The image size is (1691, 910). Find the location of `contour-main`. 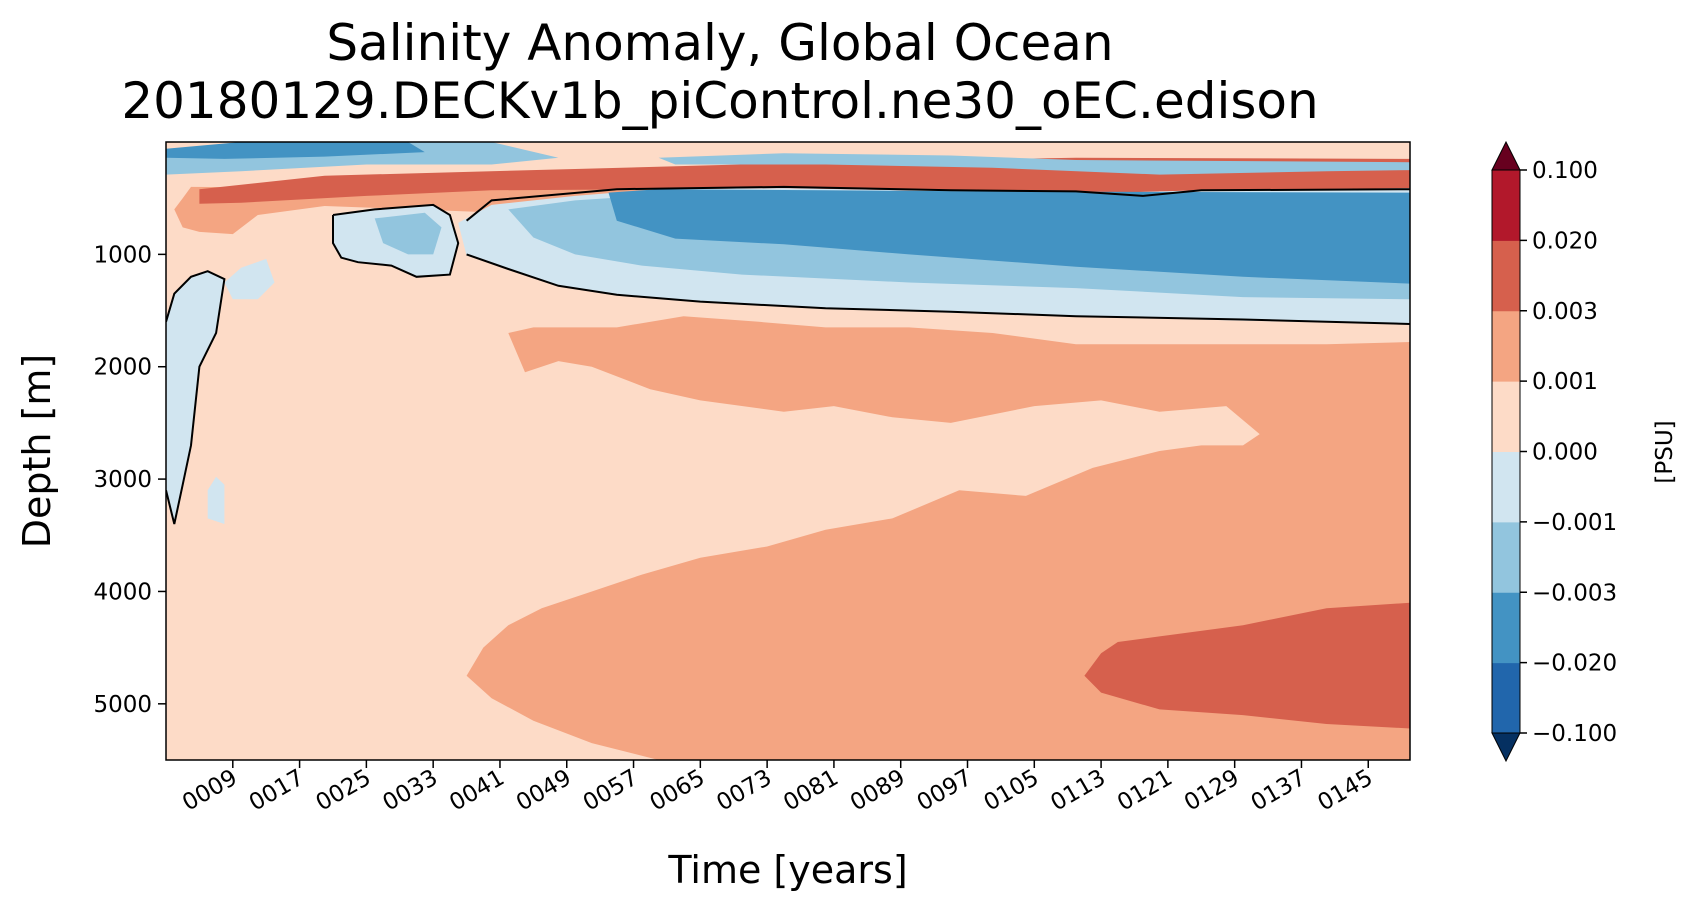

contour-main is located at coordinates (937, 203).